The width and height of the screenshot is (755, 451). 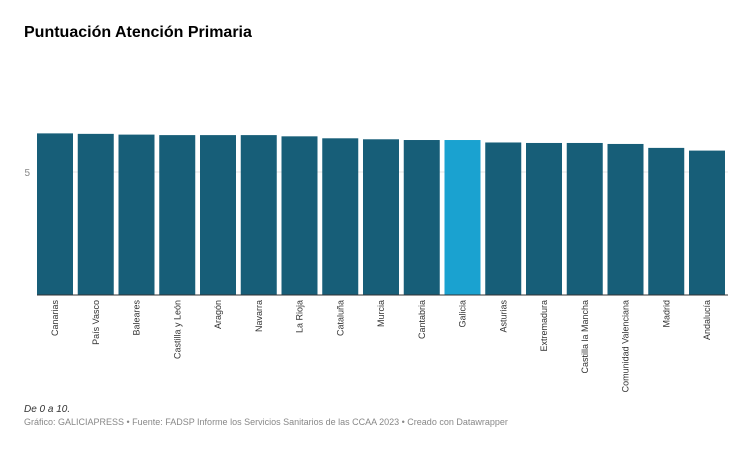 I want to click on bar-país-vasco, so click(x=95, y=214).